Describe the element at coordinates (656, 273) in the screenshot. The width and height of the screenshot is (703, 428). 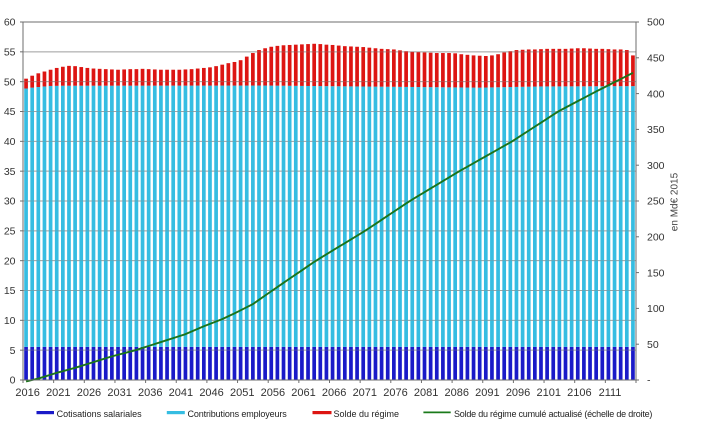
I see `svg-text: 150` at that location.